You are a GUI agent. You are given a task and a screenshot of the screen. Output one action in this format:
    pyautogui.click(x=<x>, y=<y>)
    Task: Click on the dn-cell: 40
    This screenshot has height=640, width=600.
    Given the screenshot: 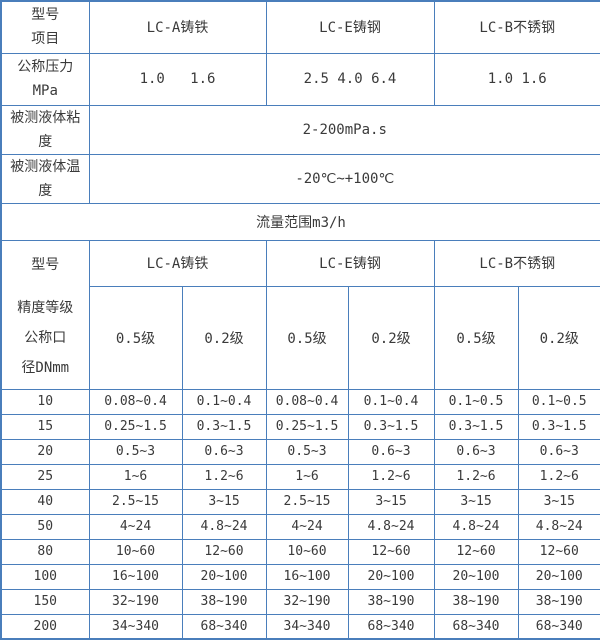 What is the action you would take?
    pyautogui.click(x=45, y=501)
    